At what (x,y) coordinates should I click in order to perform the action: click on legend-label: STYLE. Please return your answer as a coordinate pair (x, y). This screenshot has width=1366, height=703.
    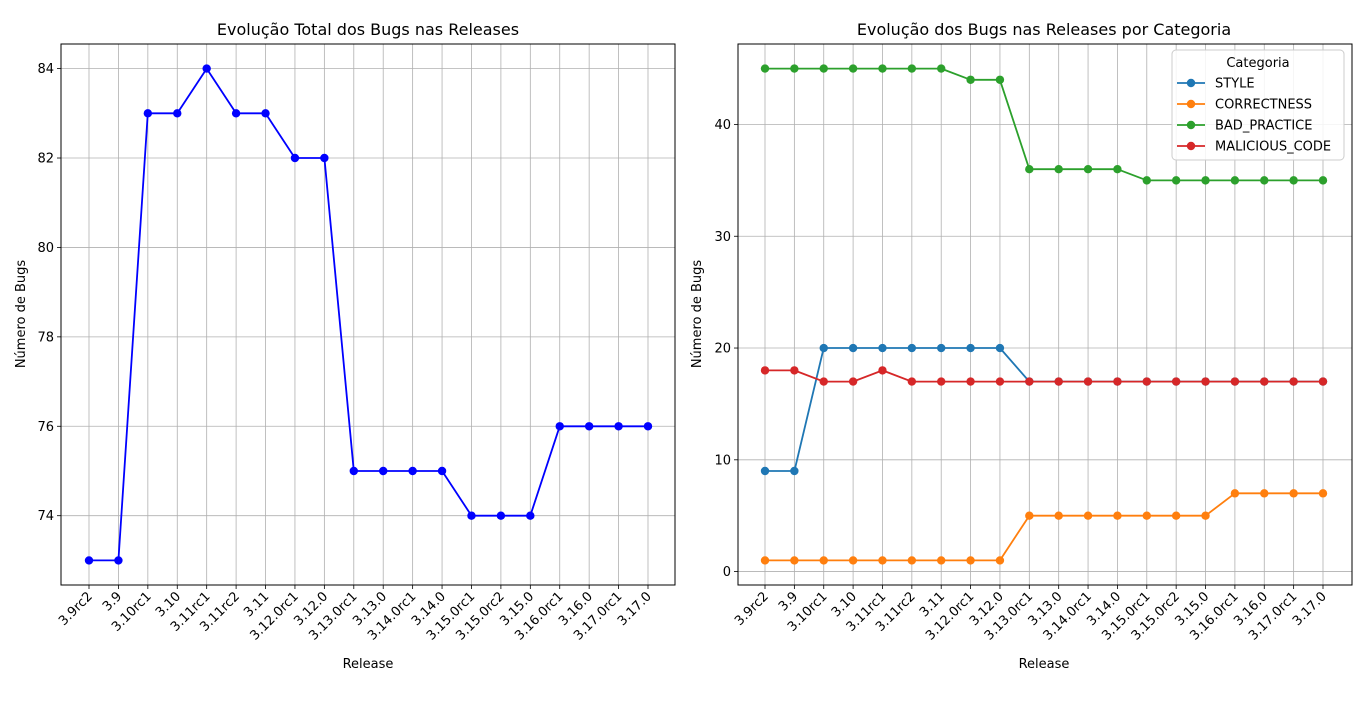
    Looking at the image, I should click on (1235, 84).